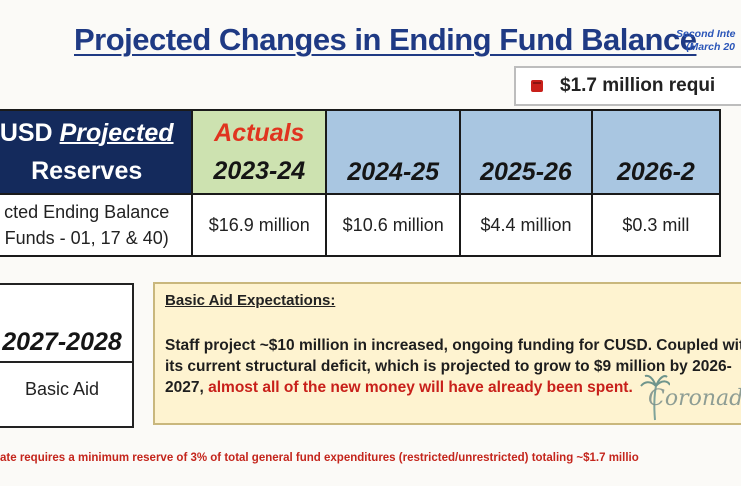 Image resolution: width=741 pixels, height=486 pixels. What do you see at coordinates (66, 324) in the screenshot?
I see `basic-aid-year: 2027-2028` at bounding box center [66, 324].